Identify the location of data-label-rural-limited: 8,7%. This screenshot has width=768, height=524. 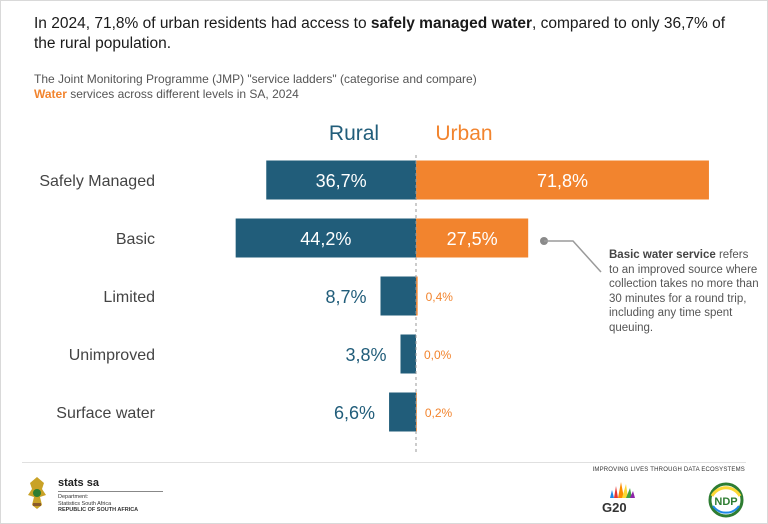
(345, 297).